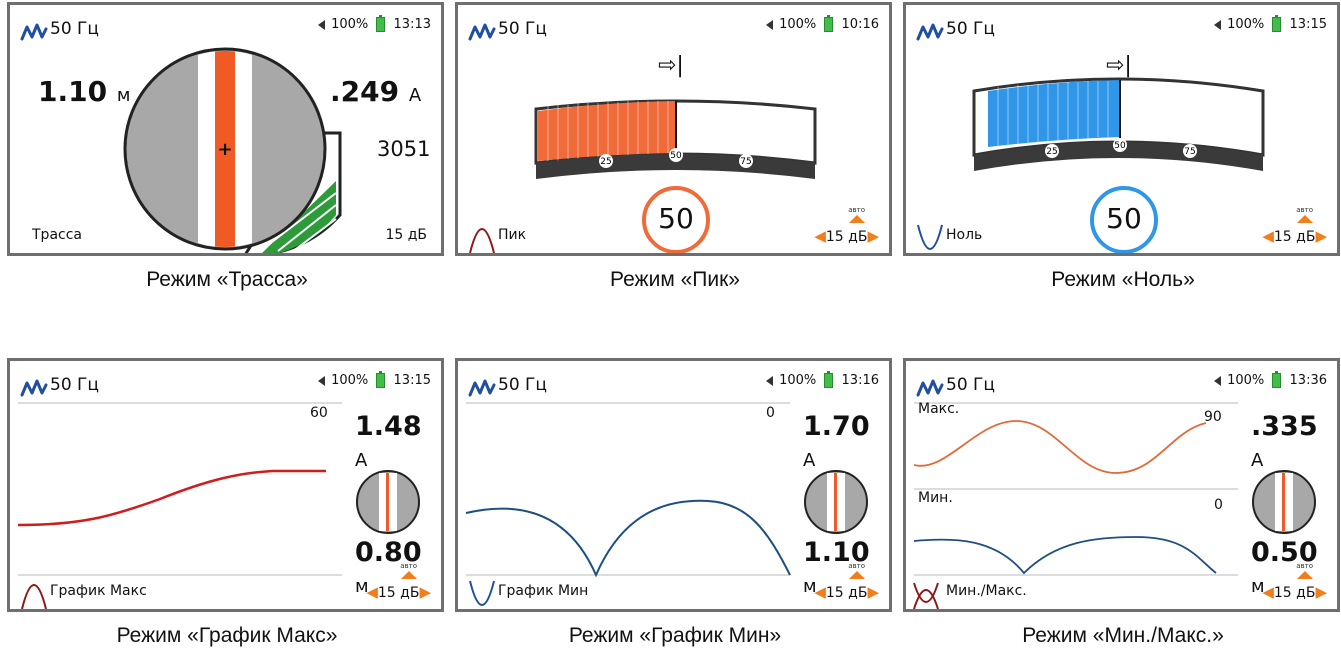 Image resolution: width=1341 pixels, height=648 pixels. What do you see at coordinates (642, 138) in the screenshot?
I see `pik-graphics: 25 50 75` at bounding box center [642, 138].